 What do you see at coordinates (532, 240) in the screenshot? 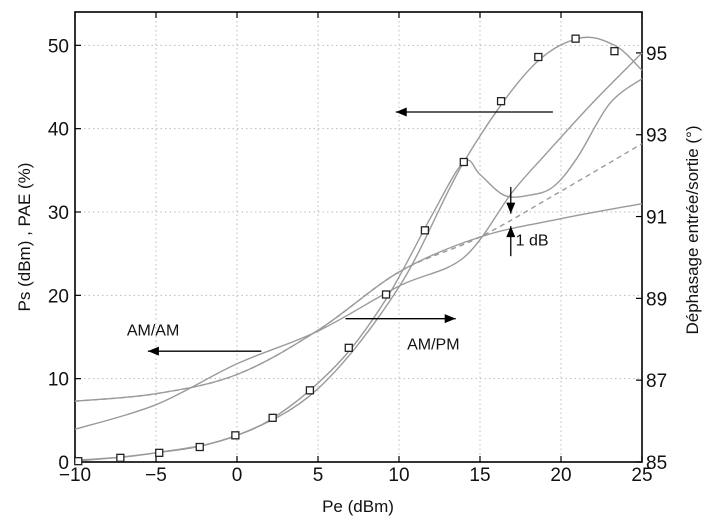
I see `annotation-label: 1 dB` at bounding box center [532, 240].